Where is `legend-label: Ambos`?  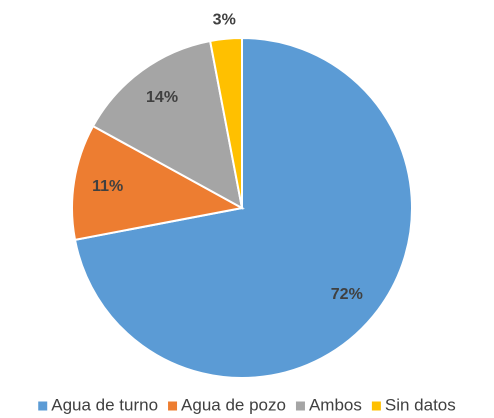
legend-label: Ambos is located at coordinates (335, 404).